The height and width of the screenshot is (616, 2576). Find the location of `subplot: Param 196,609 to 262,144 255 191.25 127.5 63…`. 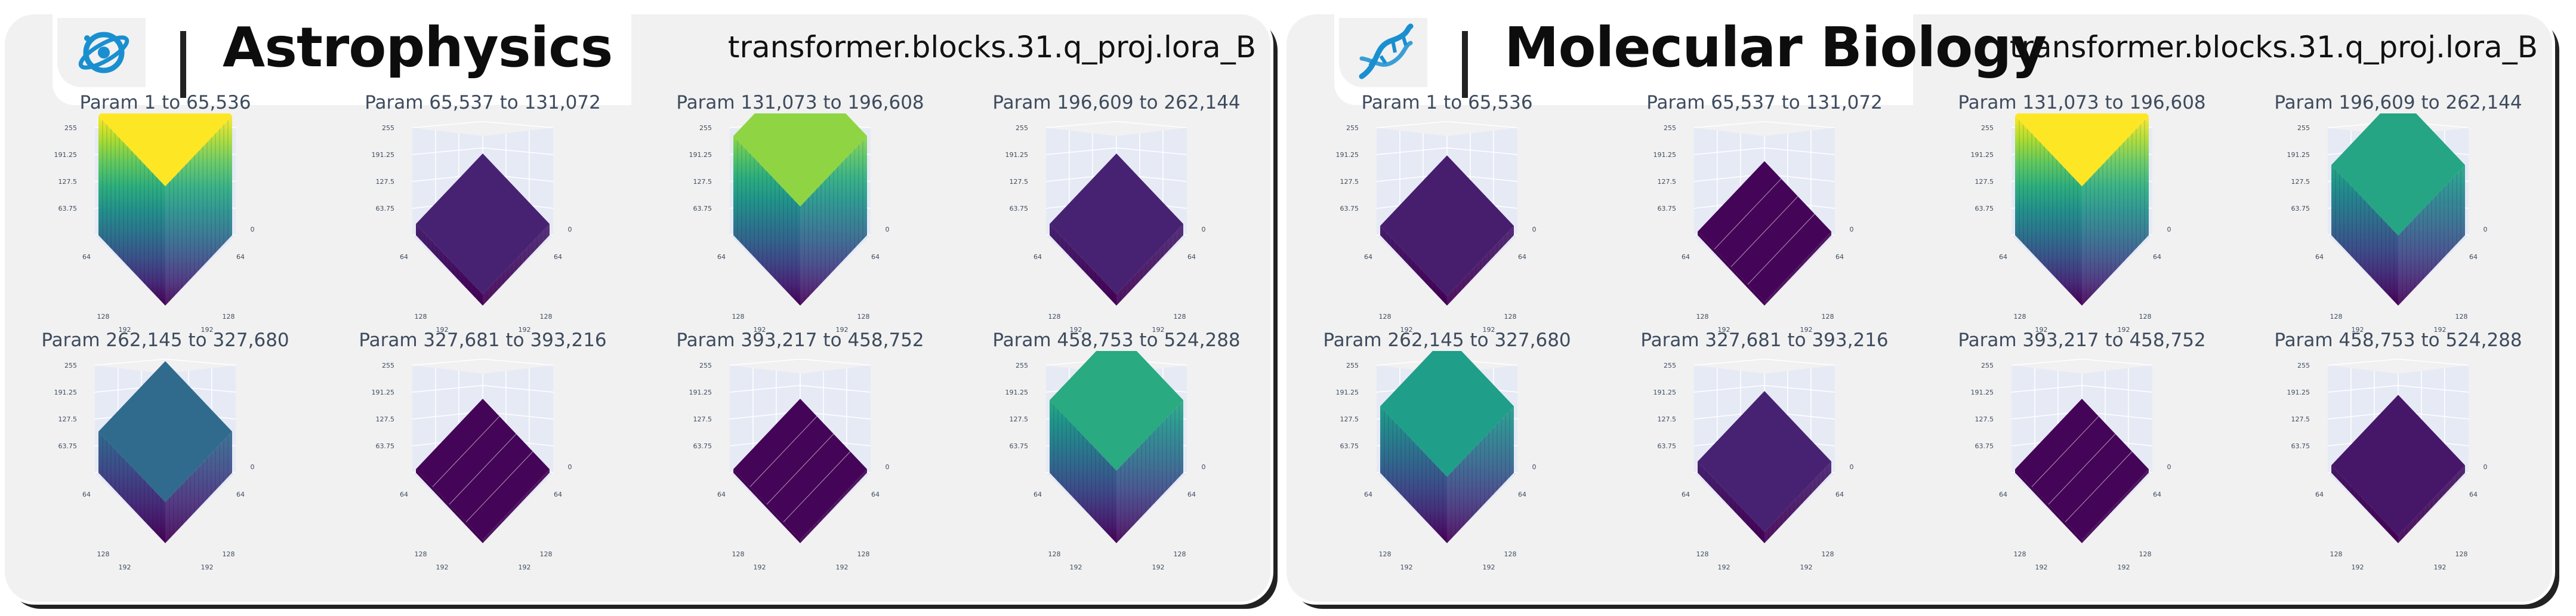

subplot: Param 196,609 to 262,144 255 191.25 127.5 63… is located at coordinates (2398, 214).